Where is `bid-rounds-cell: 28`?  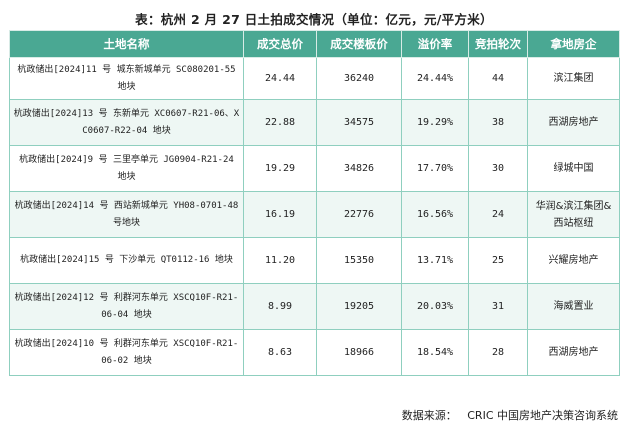 bid-rounds-cell: 28 is located at coordinates (498, 352).